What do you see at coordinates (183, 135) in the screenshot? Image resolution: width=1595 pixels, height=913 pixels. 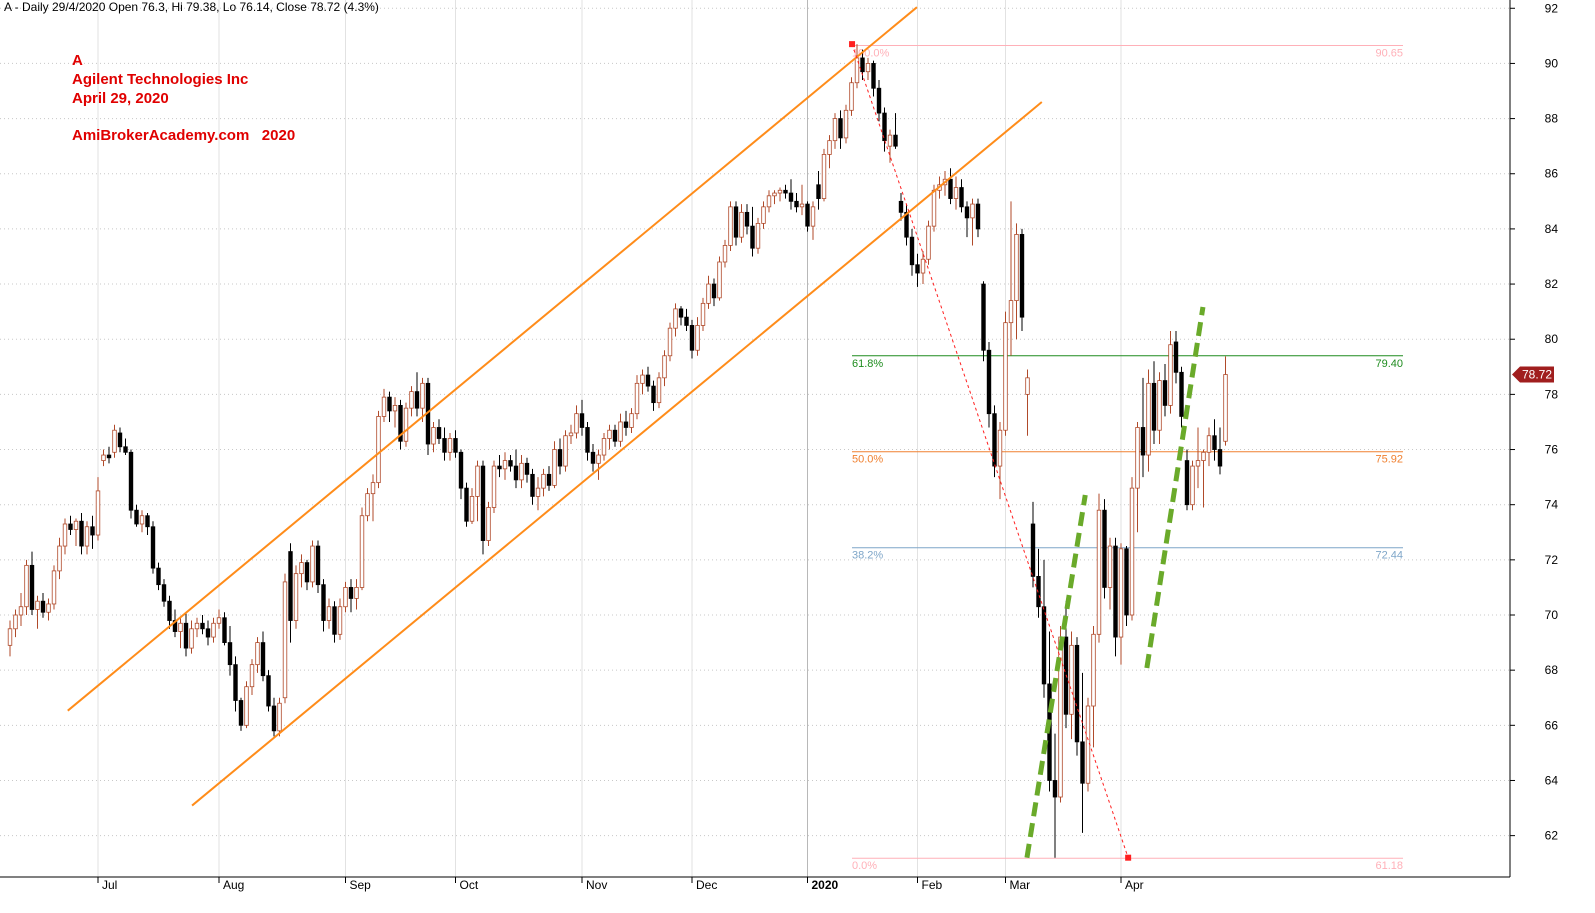 I see `annotation: AmiBrokerAcademy.com 2020` at bounding box center [183, 135].